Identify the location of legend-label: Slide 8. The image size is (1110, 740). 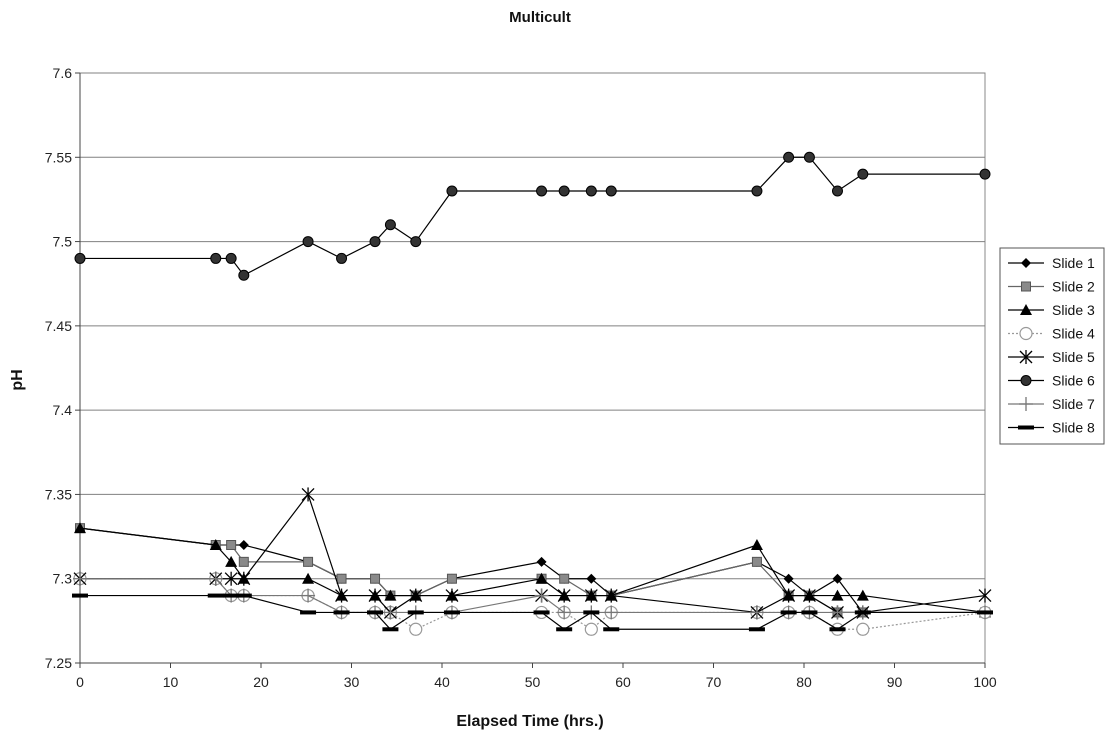
(1073, 428).